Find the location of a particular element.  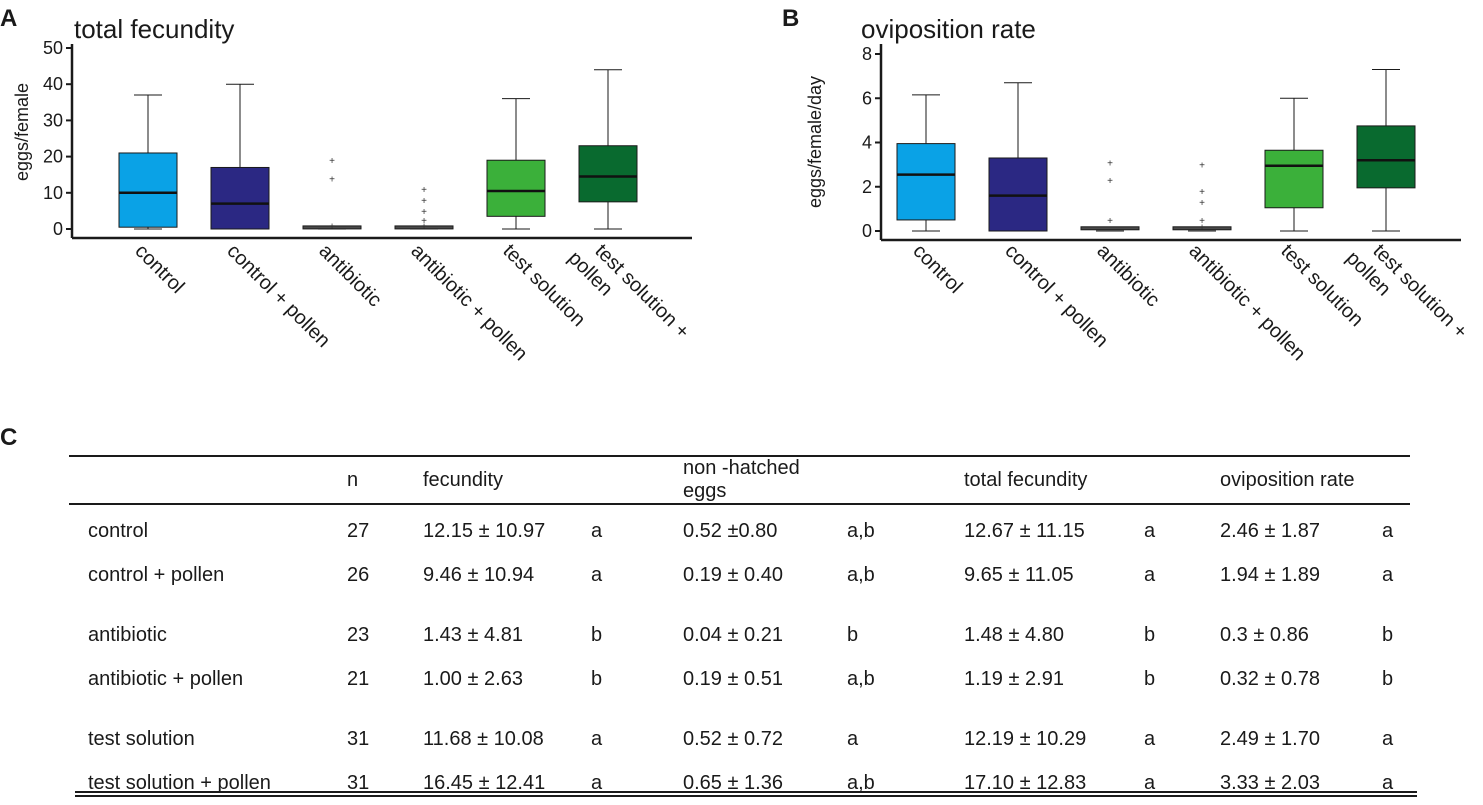

cell-non-hatched: 0.04 ± 0.21 is located at coordinates (733, 634).